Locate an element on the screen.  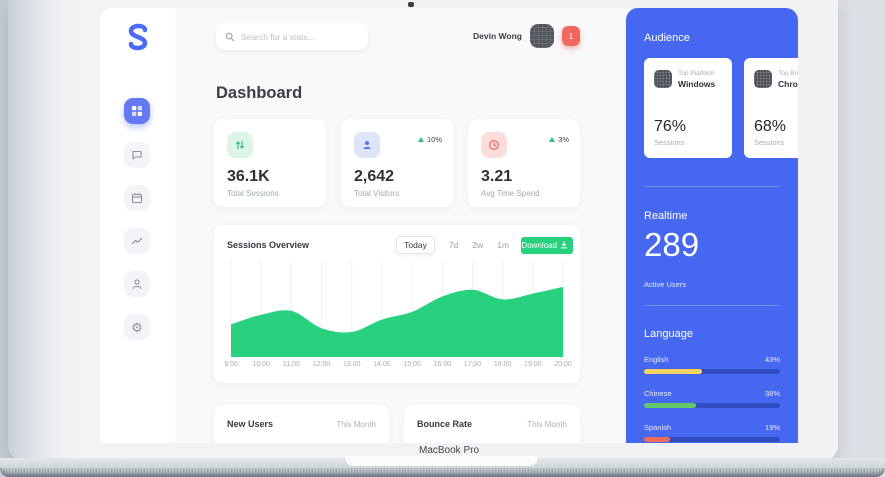
x-tick-label: 20:00 is located at coordinates (563, 364).